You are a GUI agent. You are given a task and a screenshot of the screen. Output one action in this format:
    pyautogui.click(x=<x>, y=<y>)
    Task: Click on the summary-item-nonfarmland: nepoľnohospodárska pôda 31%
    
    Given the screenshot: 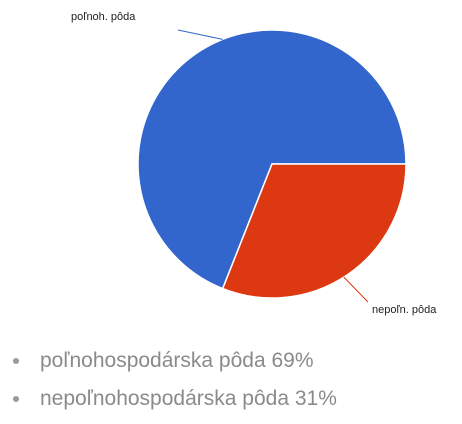 What is the action you would take?
    pyautogui.click(x=168, y=399)
    